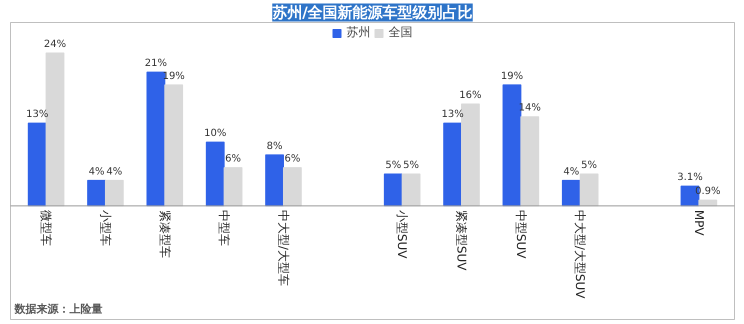 The height and width of the screenshot is (324, 744). I want to click on x-tick-label: 紧凑型车, so click(165, 234).